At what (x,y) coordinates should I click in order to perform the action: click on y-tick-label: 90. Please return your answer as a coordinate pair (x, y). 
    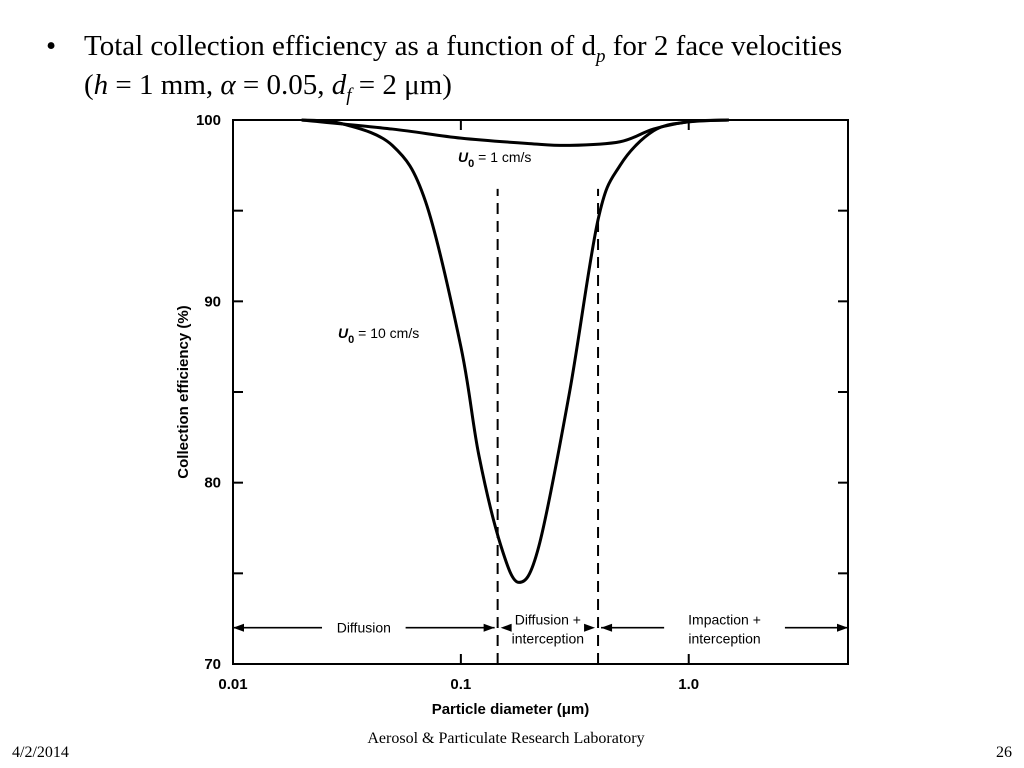
    Looking at the image, I should click on (212, 301).